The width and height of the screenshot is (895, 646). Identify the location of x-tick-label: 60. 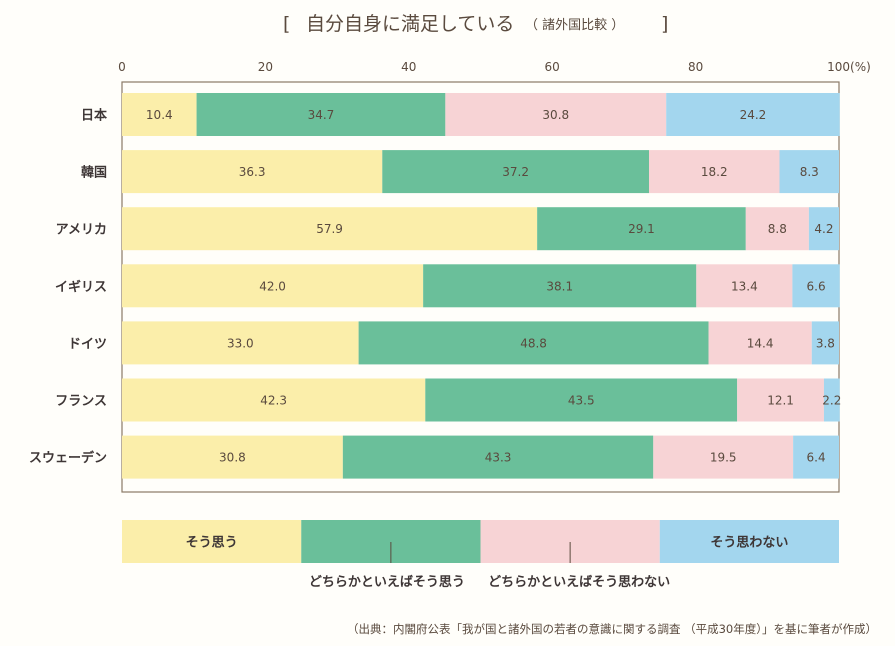
(552, 67).